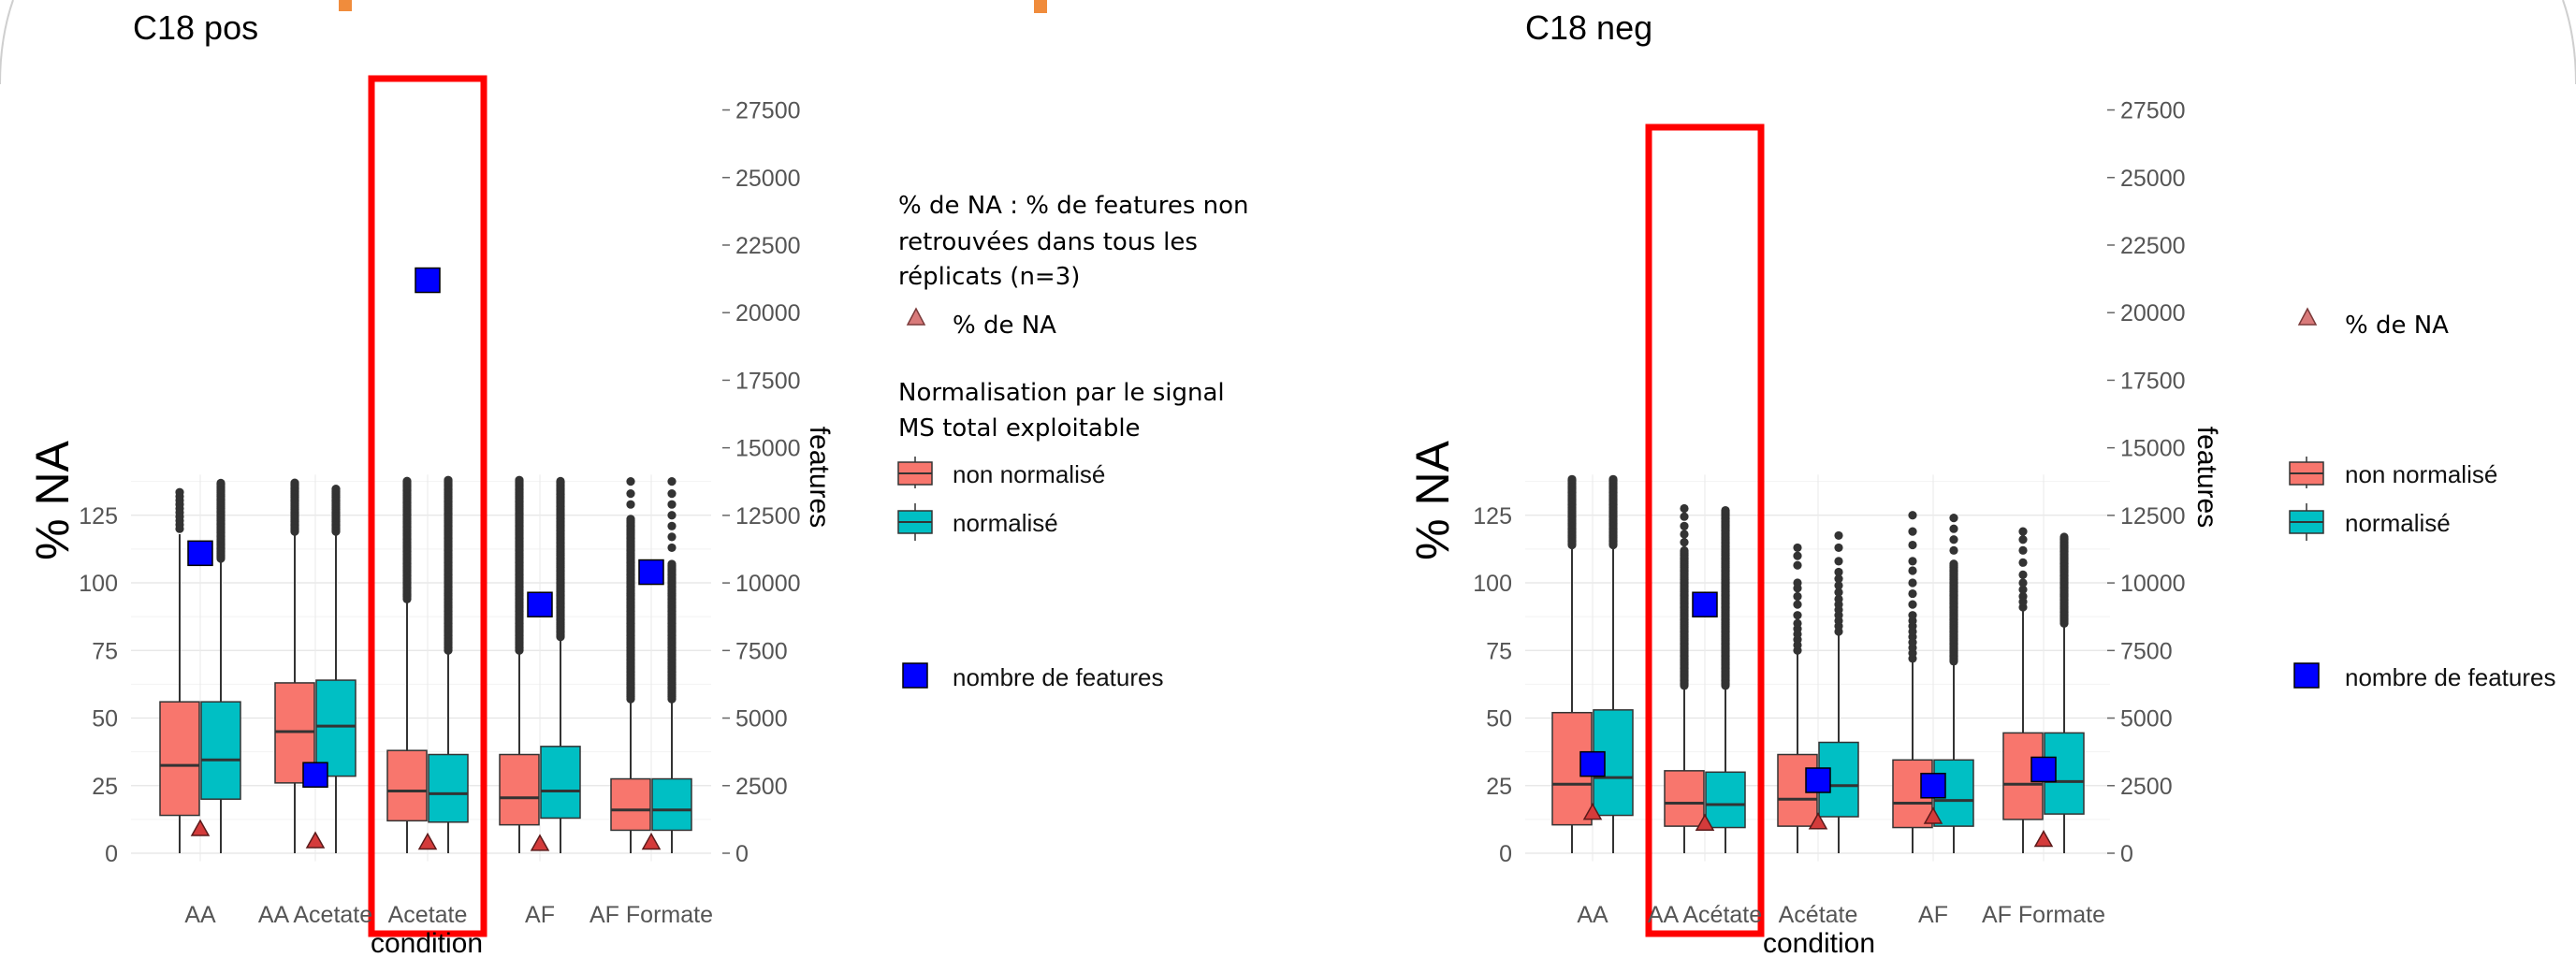 This screenshot has height=958, width=2576. I want to click on y2-tick-label: 17500, so click(768, 381).